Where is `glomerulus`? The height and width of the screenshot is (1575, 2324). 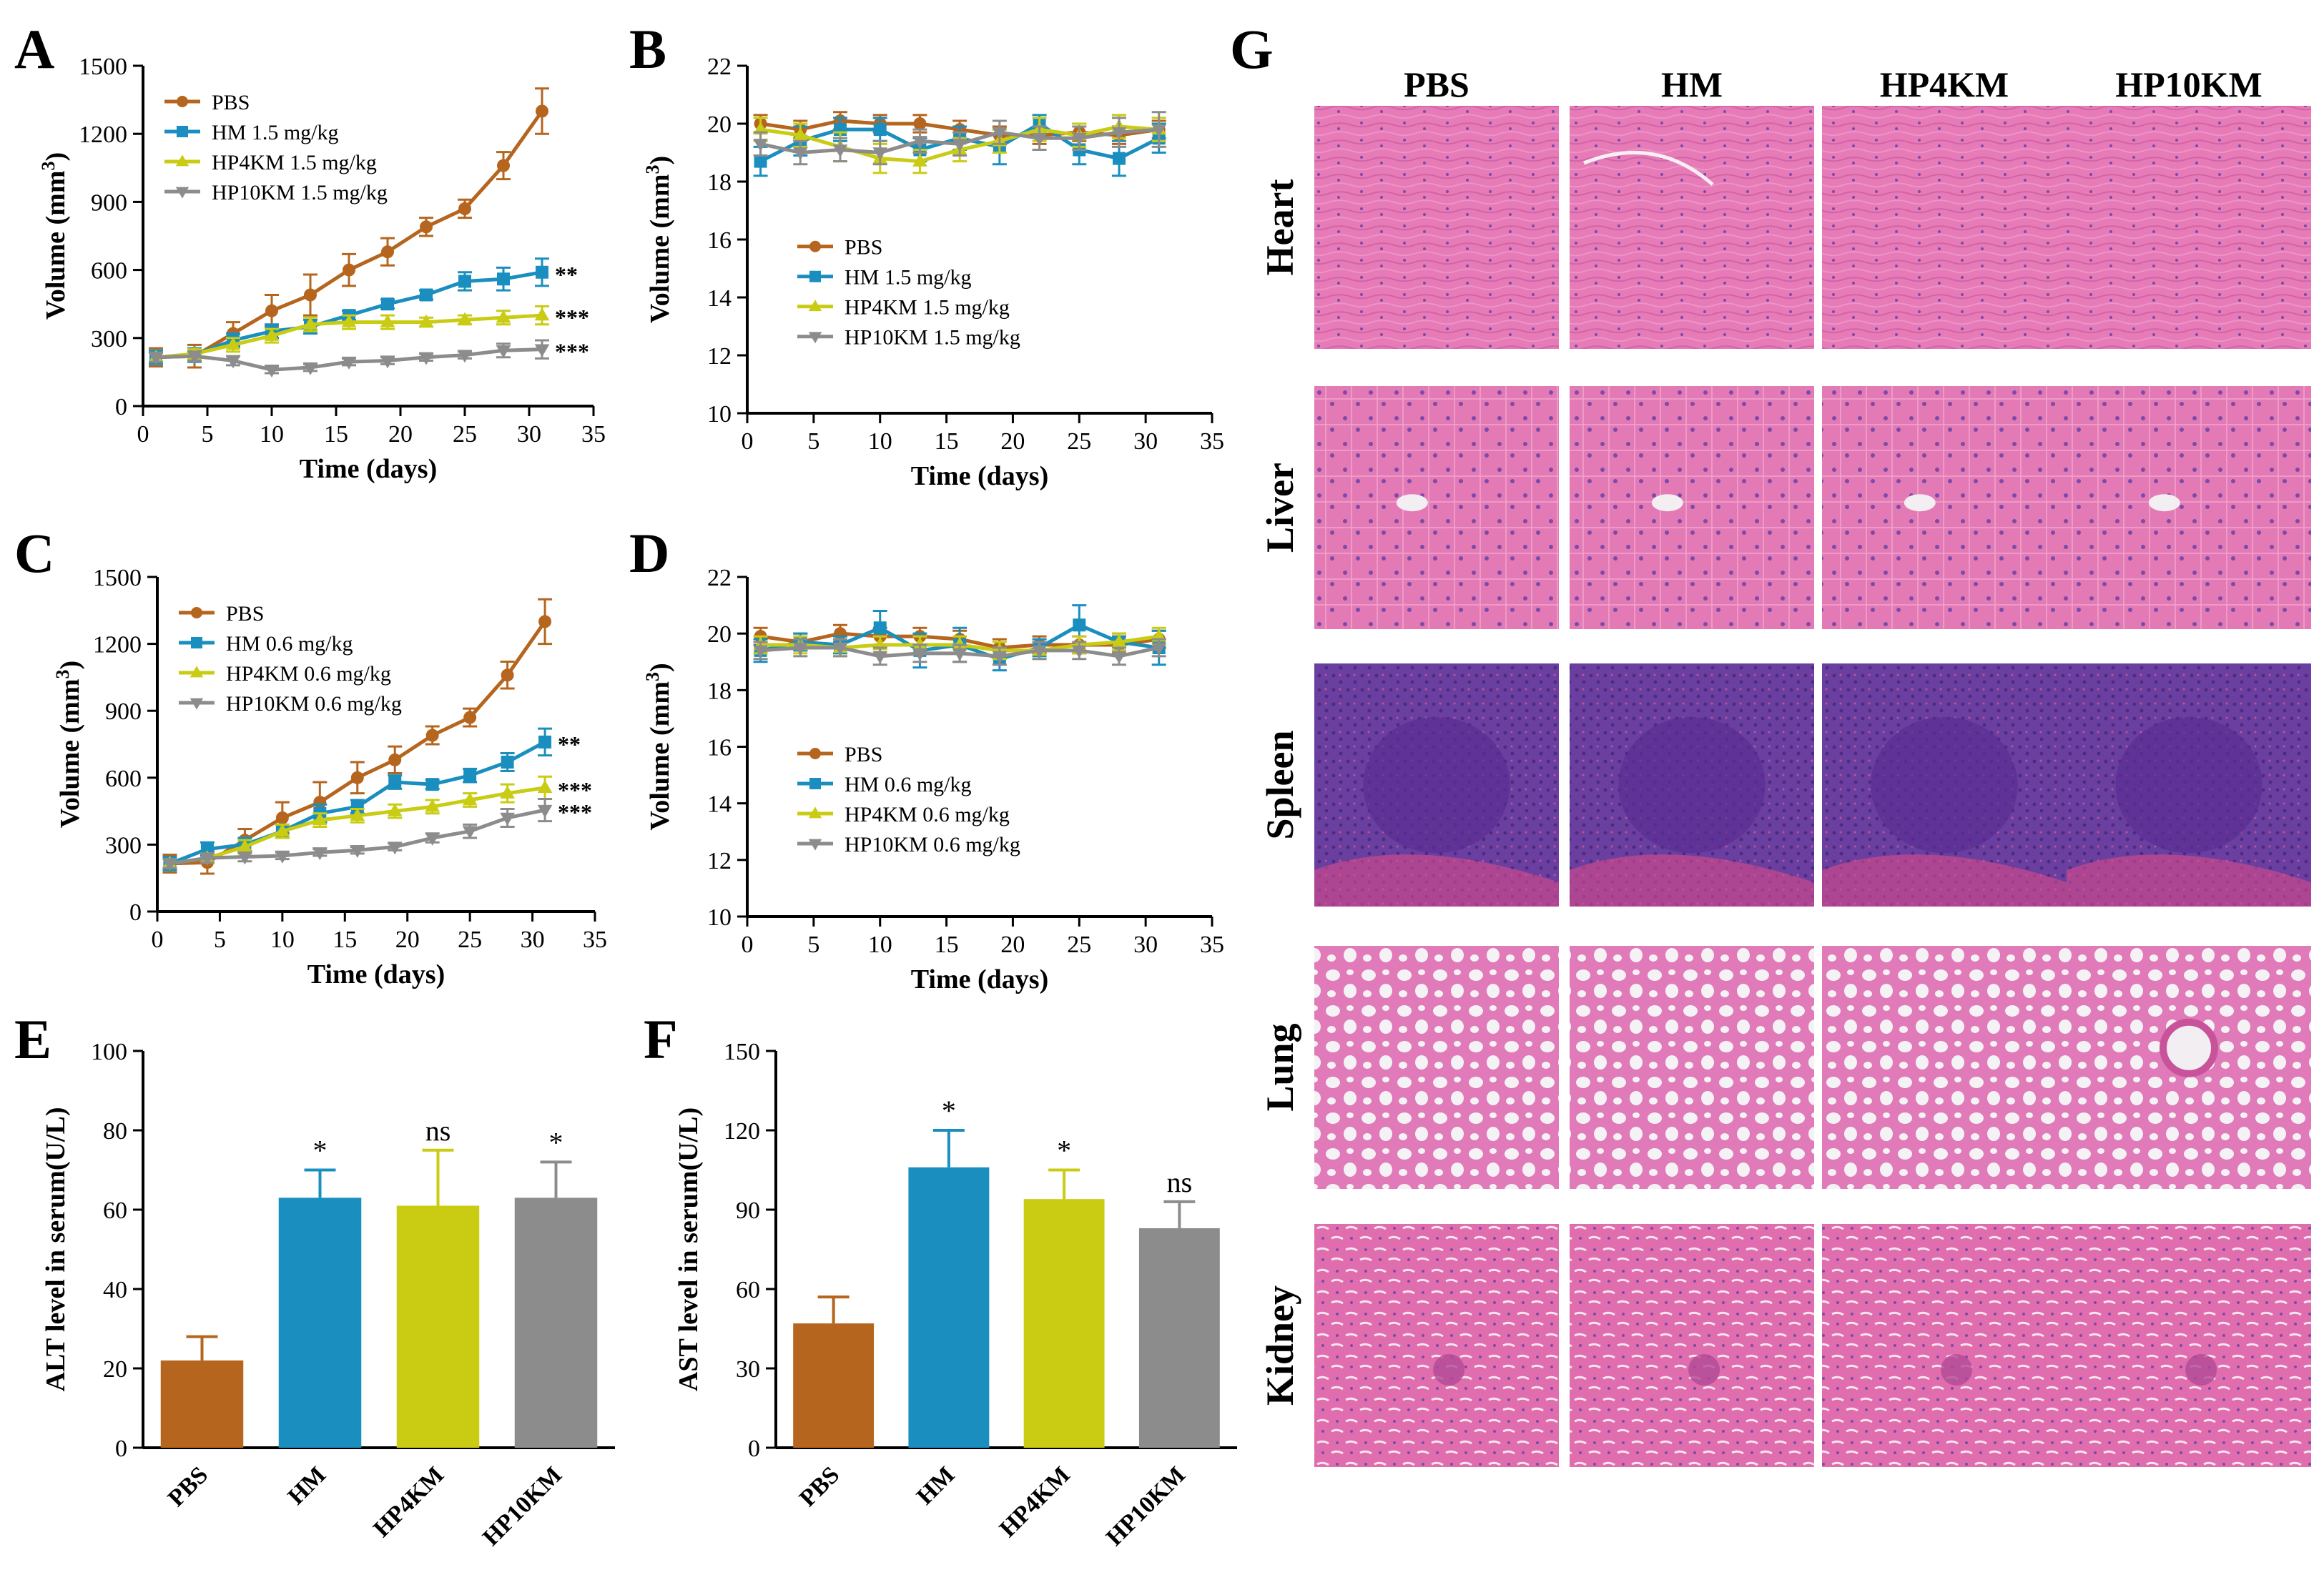
glomerulus is located at coordinates (1704, 1370).